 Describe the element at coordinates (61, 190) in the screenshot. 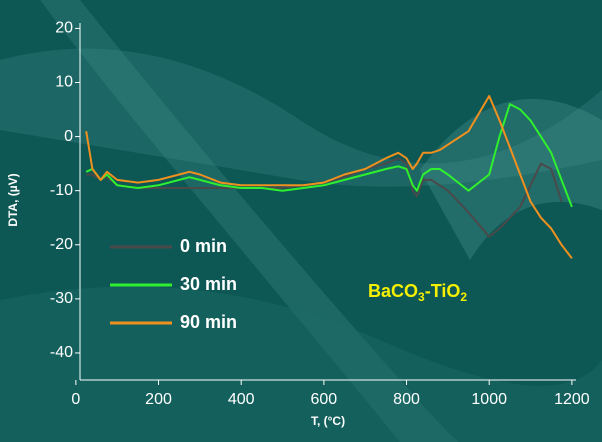

I see `y-tick-label: -10` at that location.